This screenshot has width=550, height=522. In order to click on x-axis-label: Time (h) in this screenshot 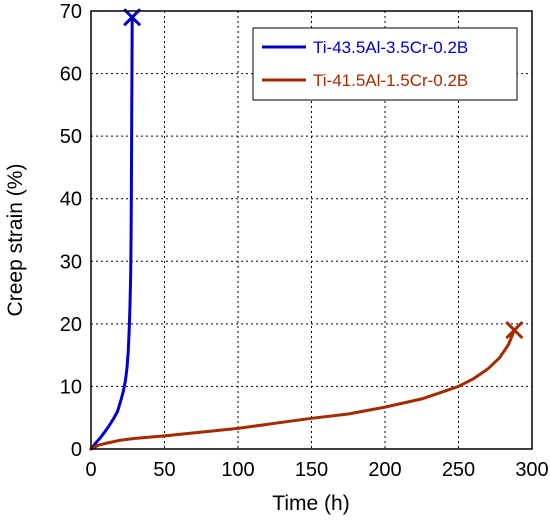, I will do `click(310, 503)`.